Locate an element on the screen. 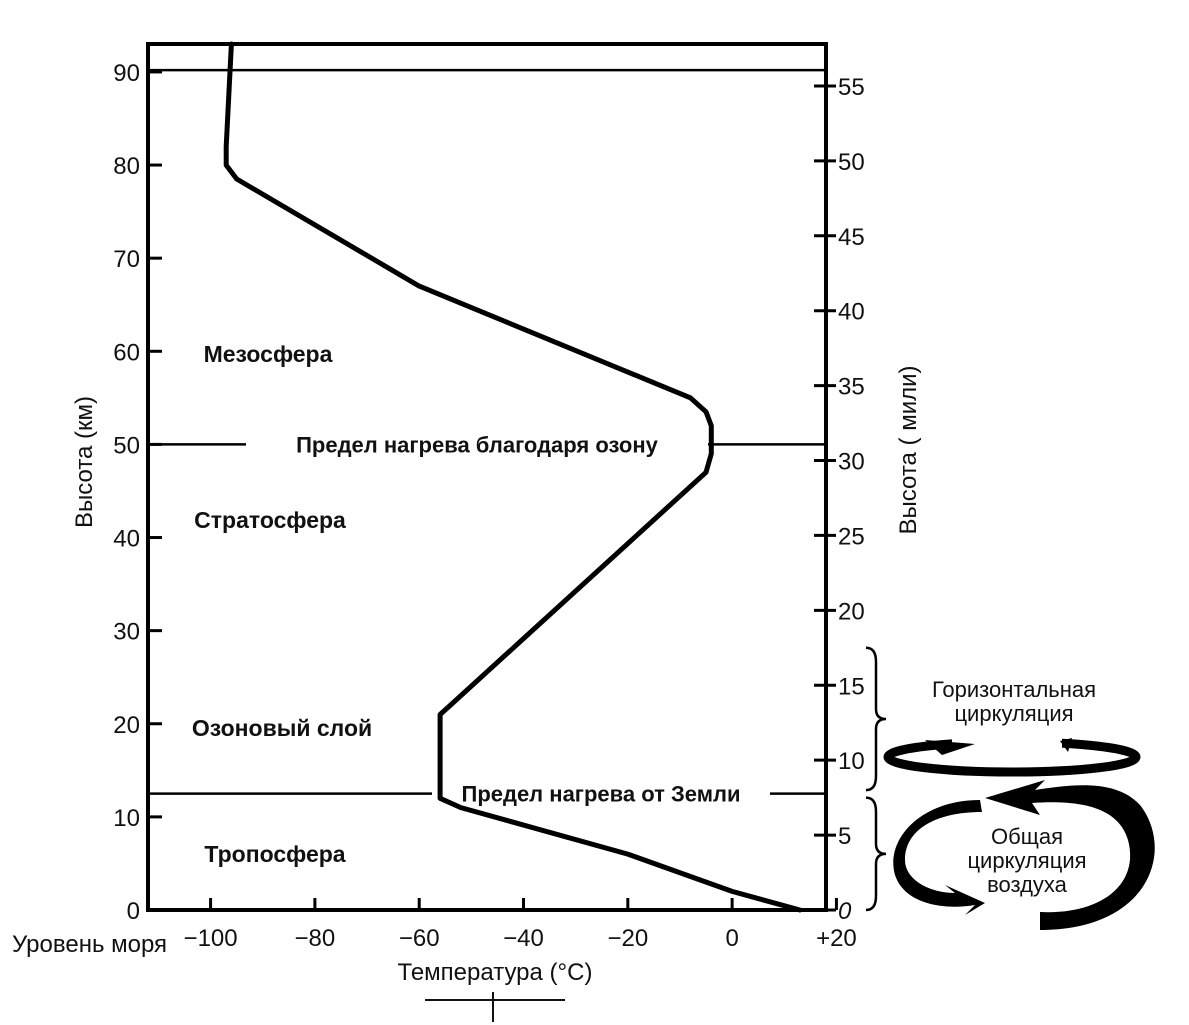 Image resolution: width=1189 pixels, height=1025 pixels. region-label: Стратосфера is located at coordinates (270, 520).